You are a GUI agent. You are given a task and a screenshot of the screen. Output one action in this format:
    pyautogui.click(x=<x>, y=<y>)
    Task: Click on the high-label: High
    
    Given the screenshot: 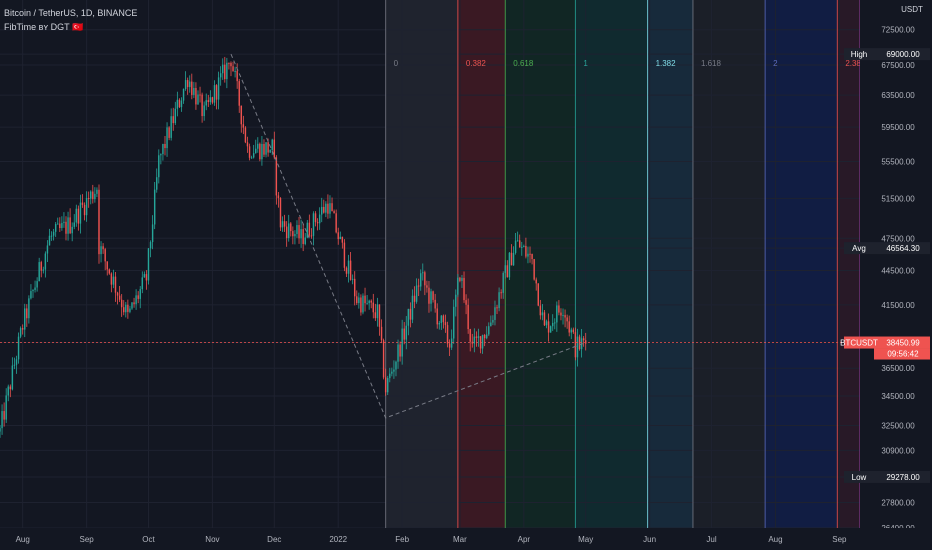 What is the action you would take?
    pyautogui.click(x=859, y=54)
    